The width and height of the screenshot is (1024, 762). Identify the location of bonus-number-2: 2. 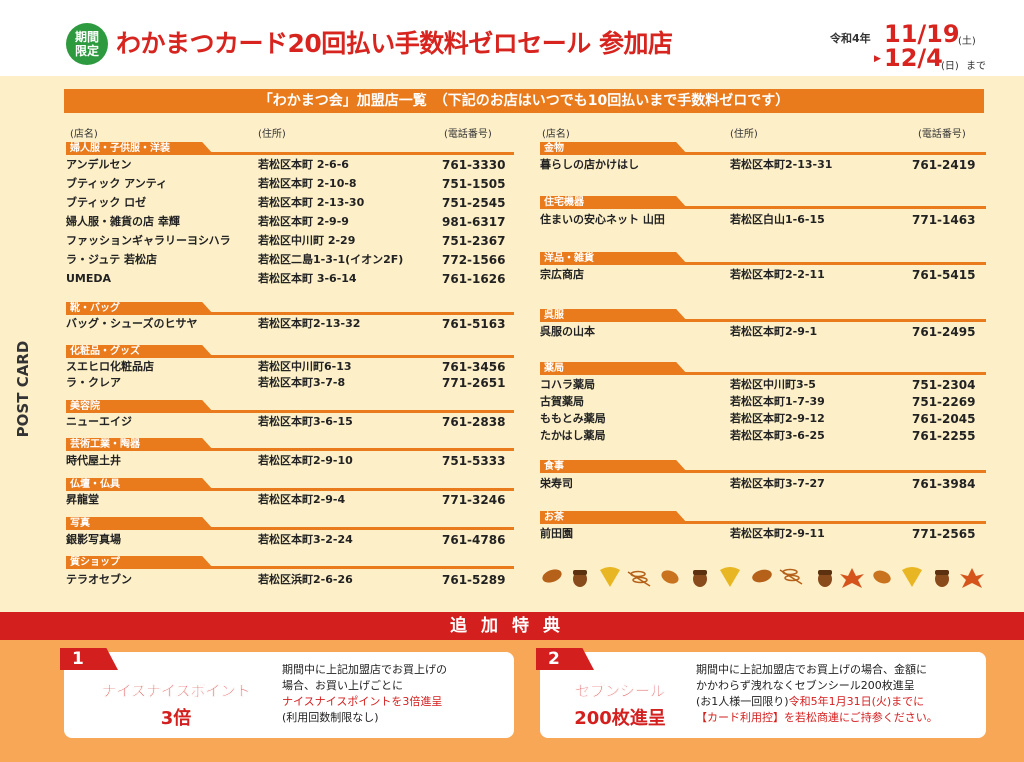
(565, 659).